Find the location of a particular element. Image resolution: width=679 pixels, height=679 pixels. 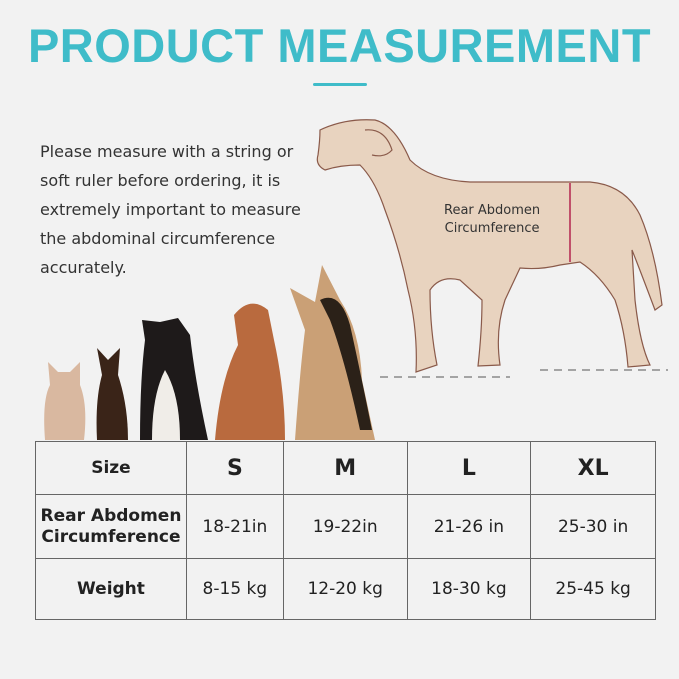

table-cell: 19-22in is located at coordinates (345, 526).